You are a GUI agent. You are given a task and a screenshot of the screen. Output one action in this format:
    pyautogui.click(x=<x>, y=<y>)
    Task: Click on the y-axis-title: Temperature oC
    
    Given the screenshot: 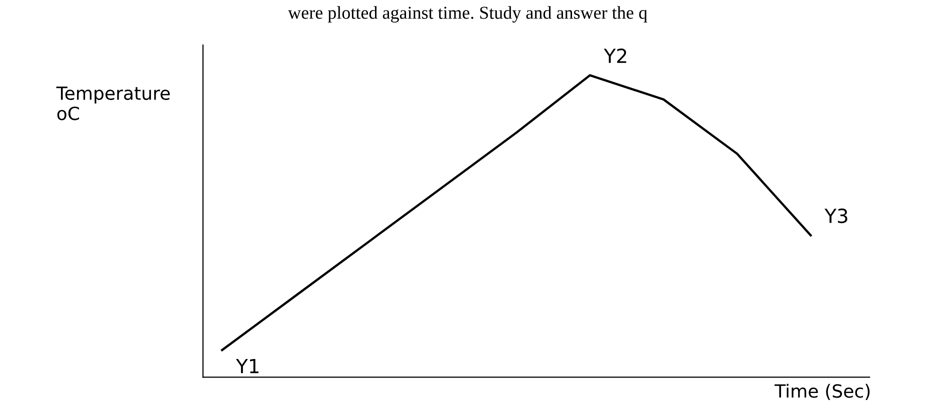 What is the action you would take?
    pyautogui.click(x=113, y=103)
    